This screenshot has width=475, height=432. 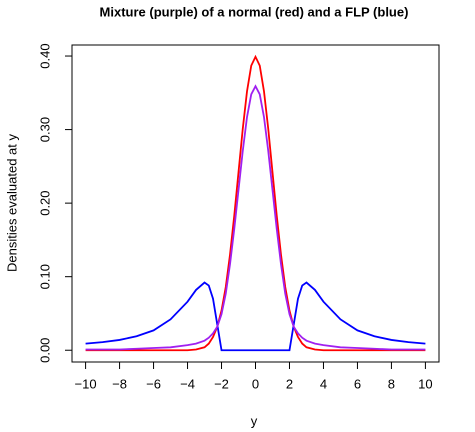 I want to click on x-tick-label: 0, so click(x=255, y=383).